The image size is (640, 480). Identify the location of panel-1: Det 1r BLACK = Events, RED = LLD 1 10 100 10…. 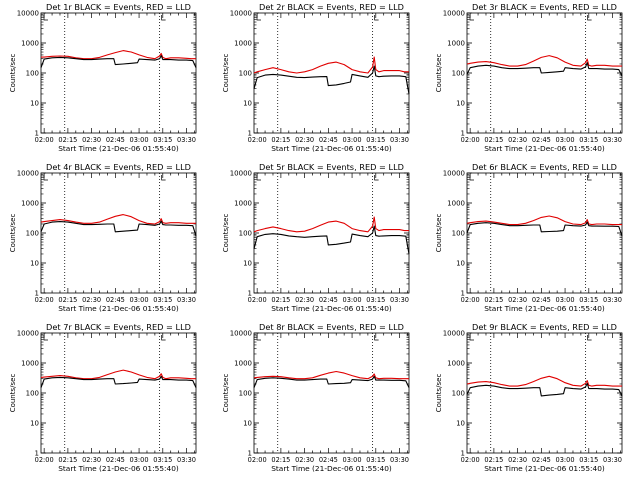
(103, 77).